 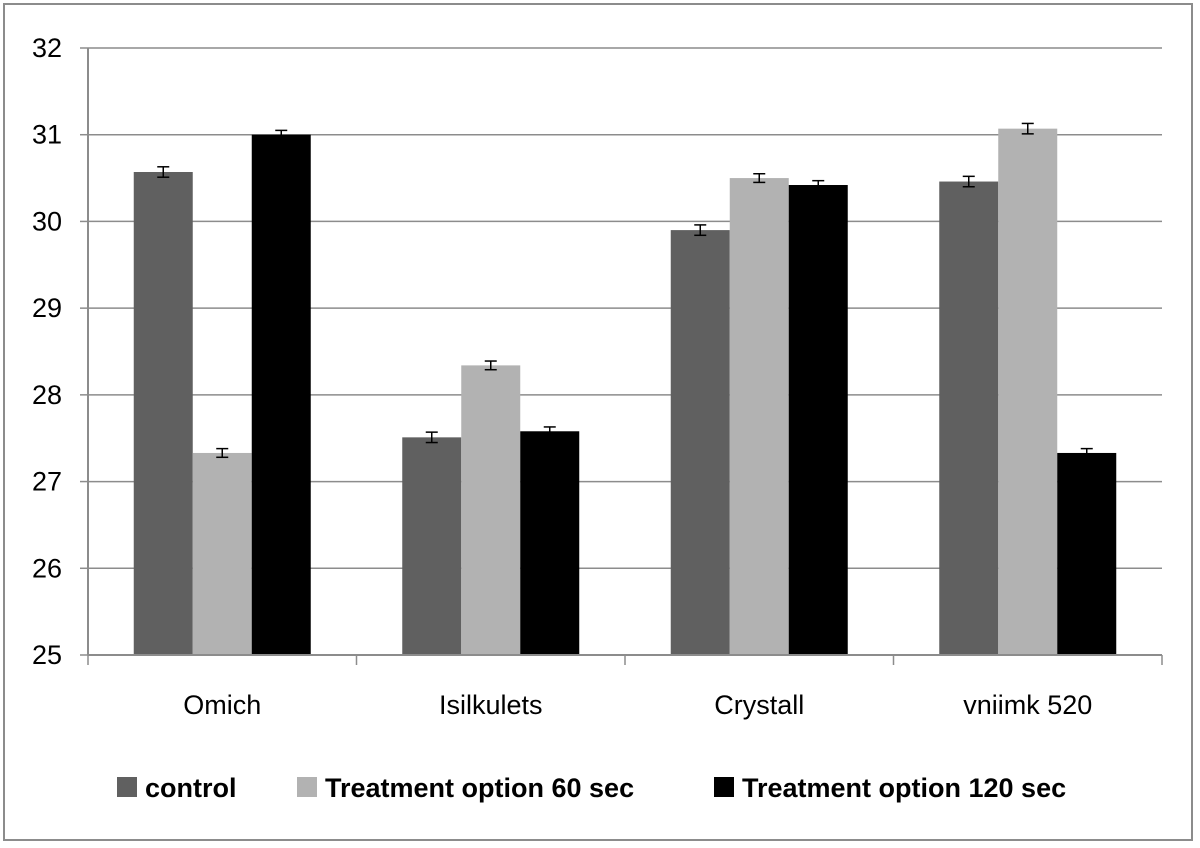 What do you see at coordinates (47, 482) in the screenshot?
I see `y-tick-label: 27` at bounding box center [47, 482].